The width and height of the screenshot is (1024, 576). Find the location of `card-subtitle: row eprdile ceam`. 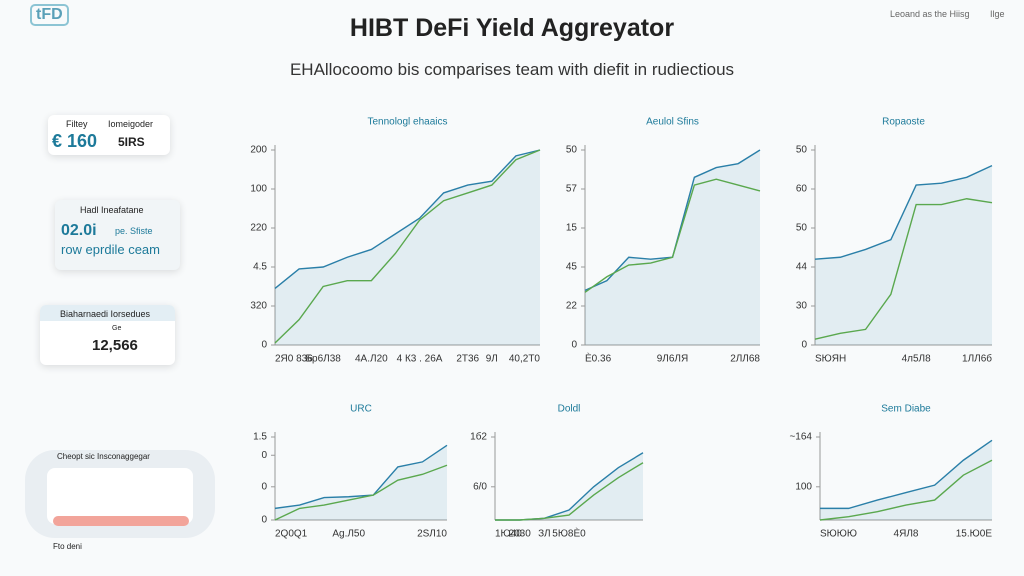

card-subtitle: row eprdile ceam is located at coordinates (110, 249).